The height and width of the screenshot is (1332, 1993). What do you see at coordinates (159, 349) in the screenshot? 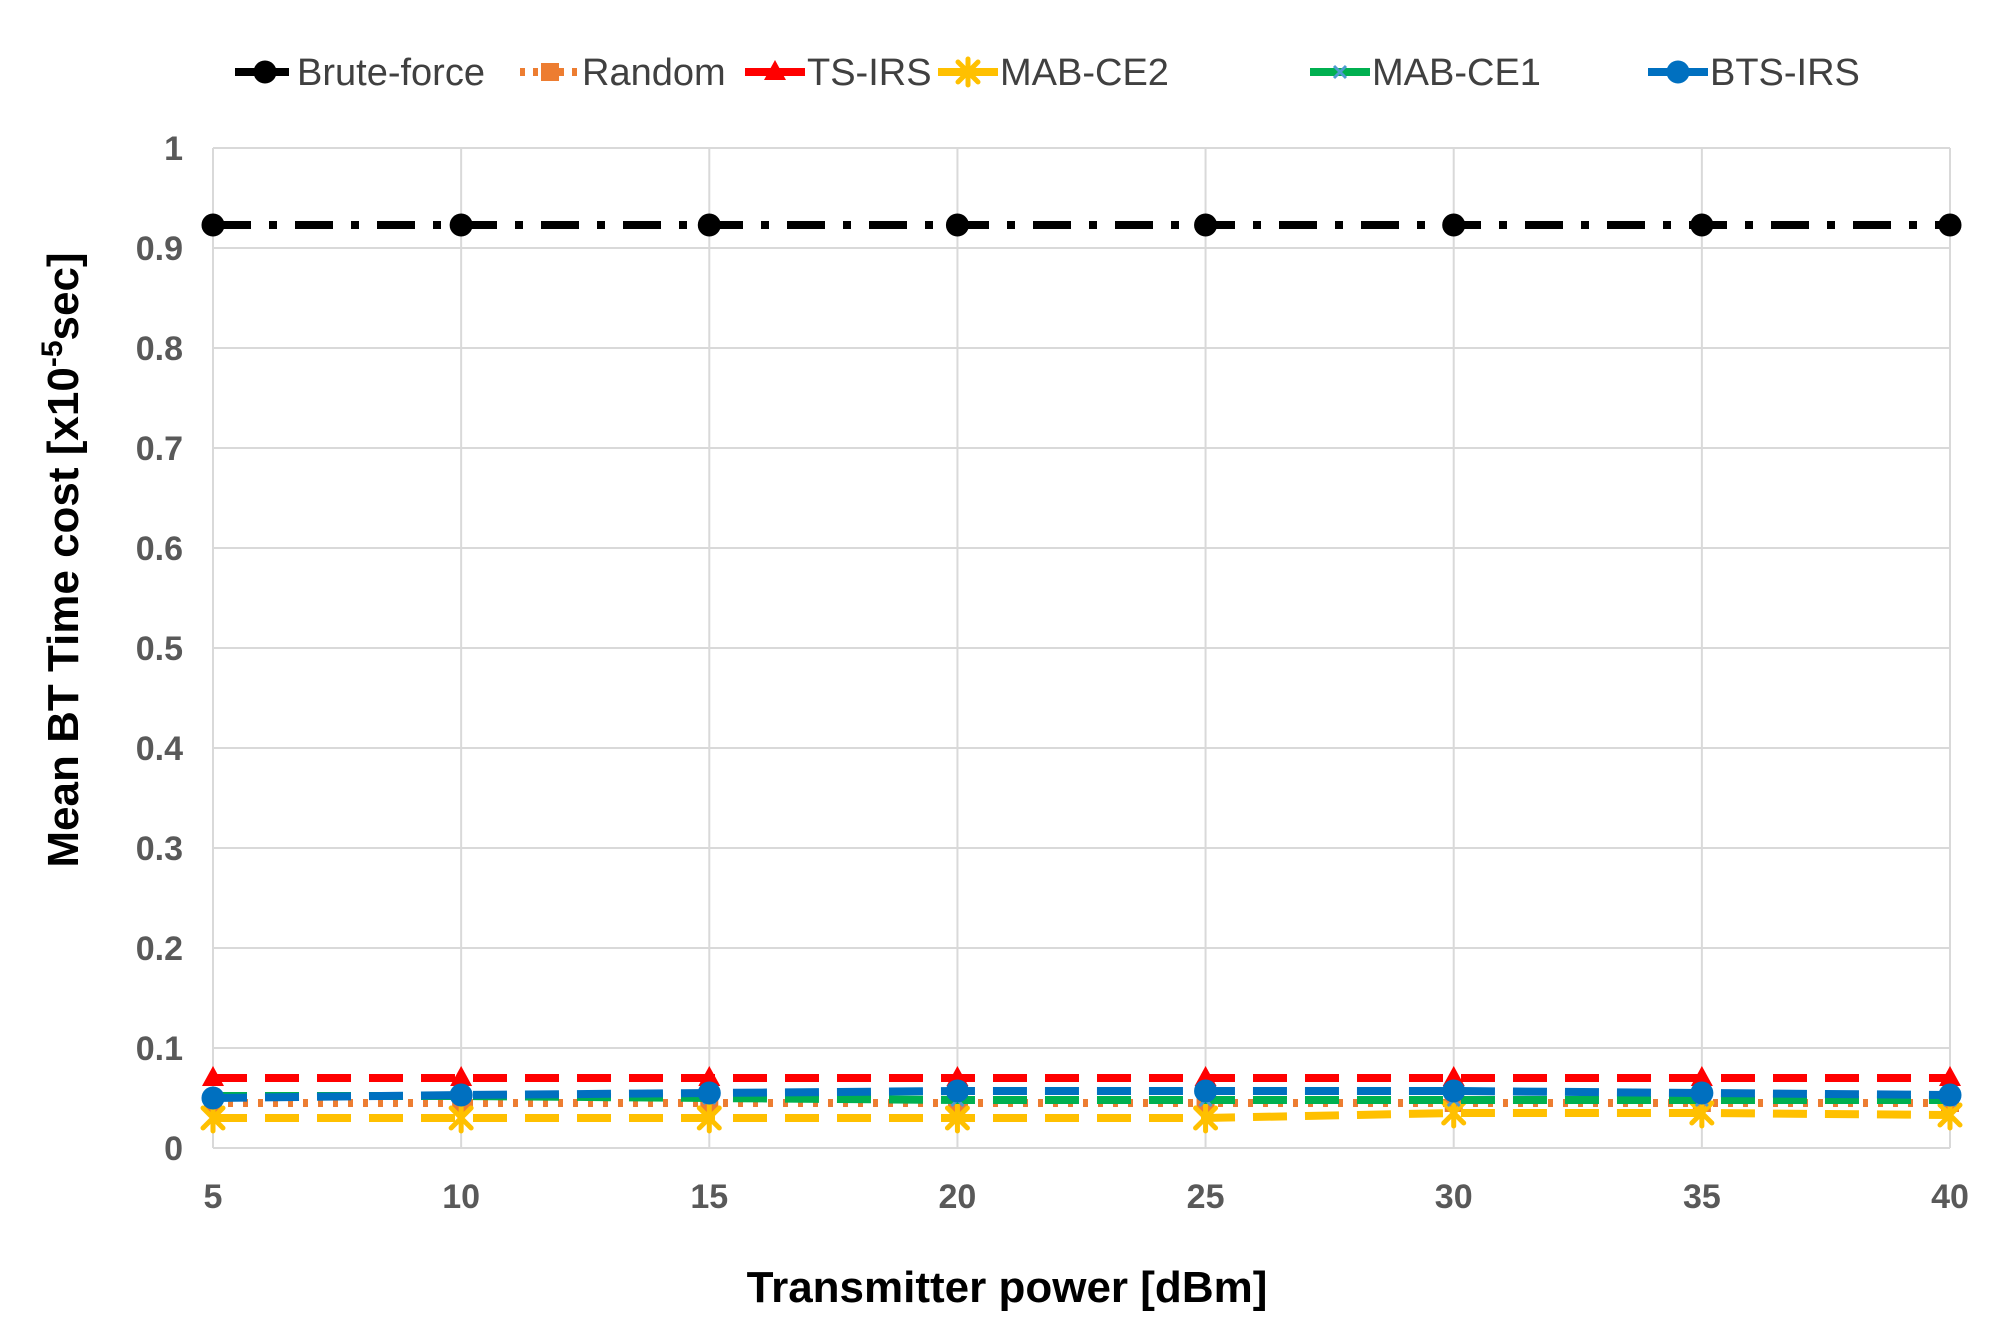
I see `y-tick-label: 0.8` at bounding box center [159, 349].